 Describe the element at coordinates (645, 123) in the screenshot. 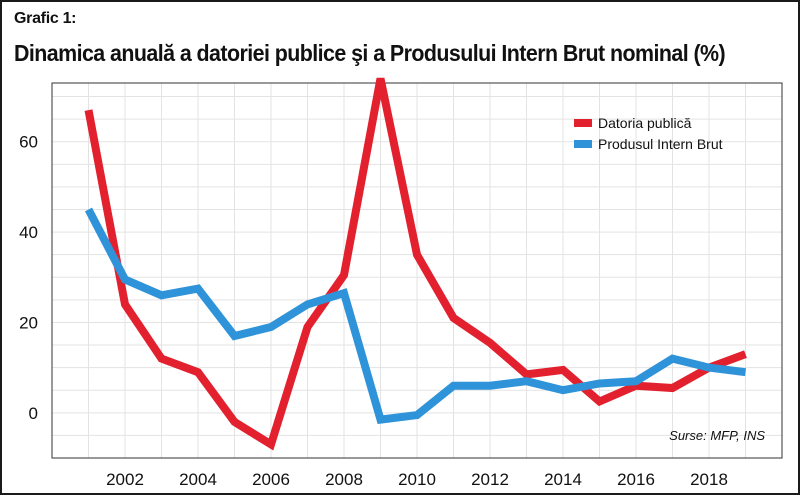

I see `legend-label: Datoria publică` at that location.